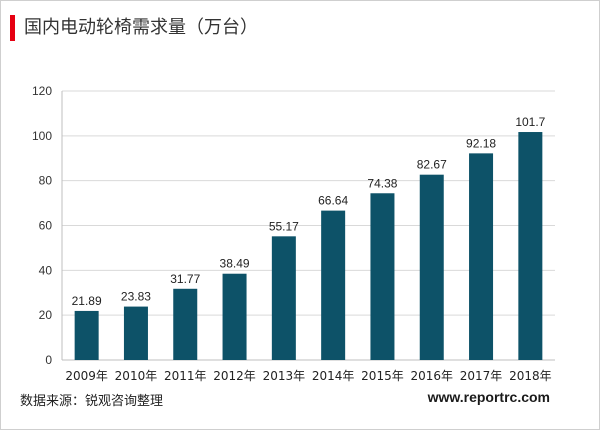  What do you see at coordinates (46, 315) in the screenshot?
I see `y-tick-label: 20` at bounding box center [46, 315].